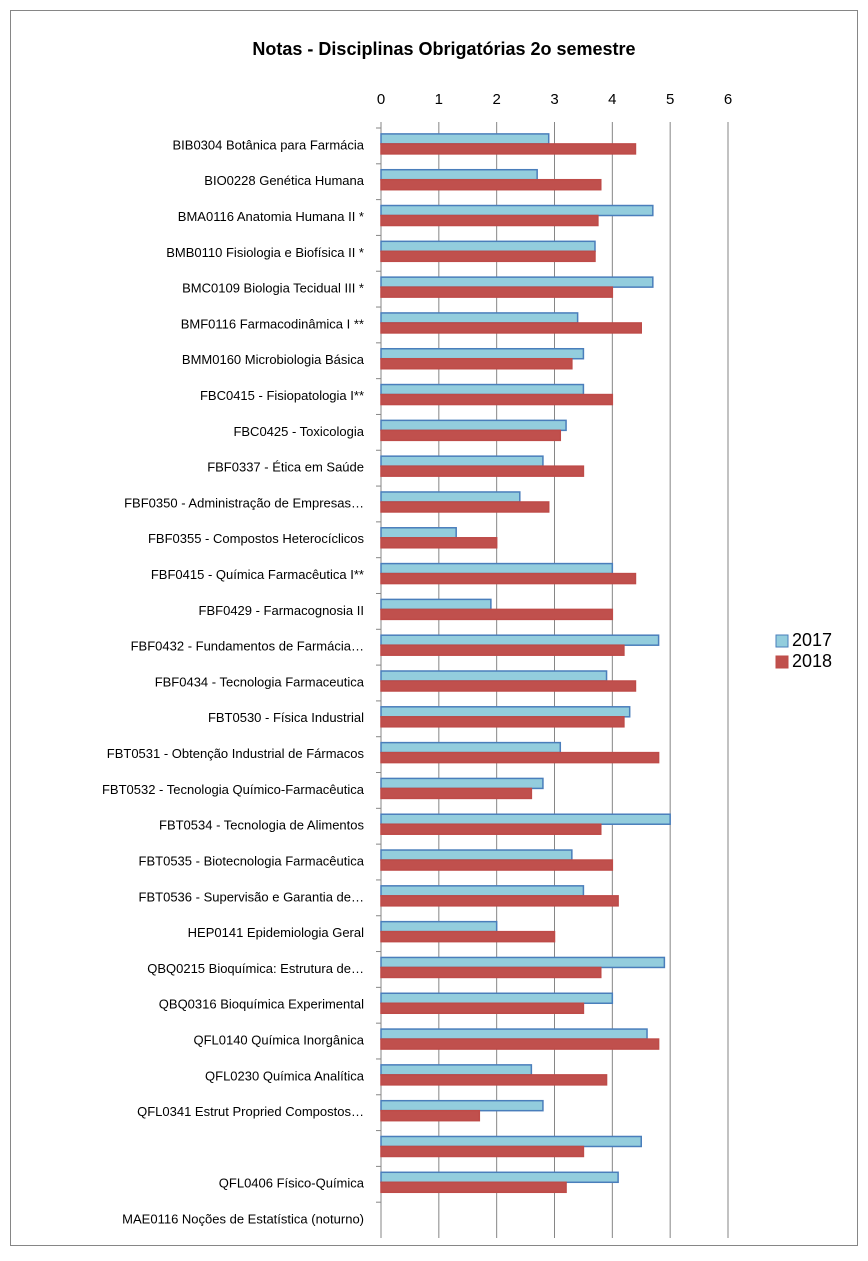 The image size is (868, 1261). What do you see at coordinates (261, 1004) in the screenshot?
I see `y-tick-label: QBQ0316 Bioquímica Experimental` at bounding box center [261, 1004].